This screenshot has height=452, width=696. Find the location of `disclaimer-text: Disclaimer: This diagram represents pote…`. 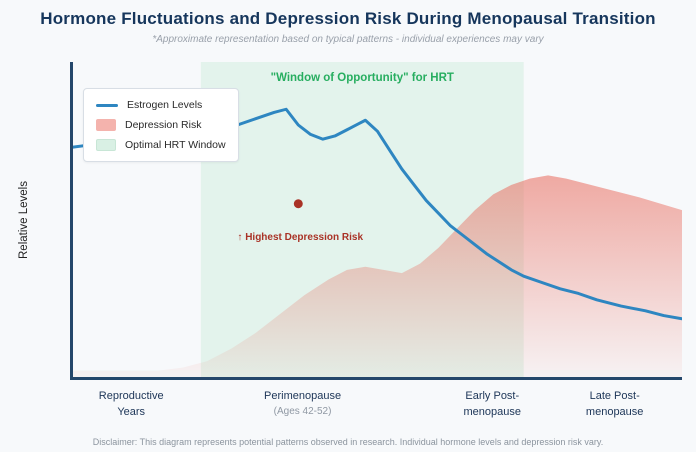

disclaimer-text: Disclaimer: This diagram represents pote… is located at coordinates (348, 442).